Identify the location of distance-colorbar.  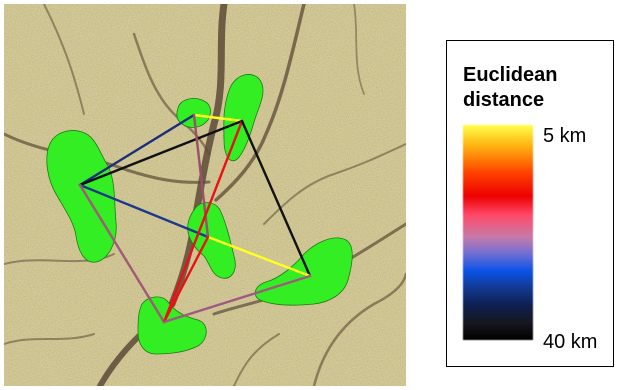
(498, 232).